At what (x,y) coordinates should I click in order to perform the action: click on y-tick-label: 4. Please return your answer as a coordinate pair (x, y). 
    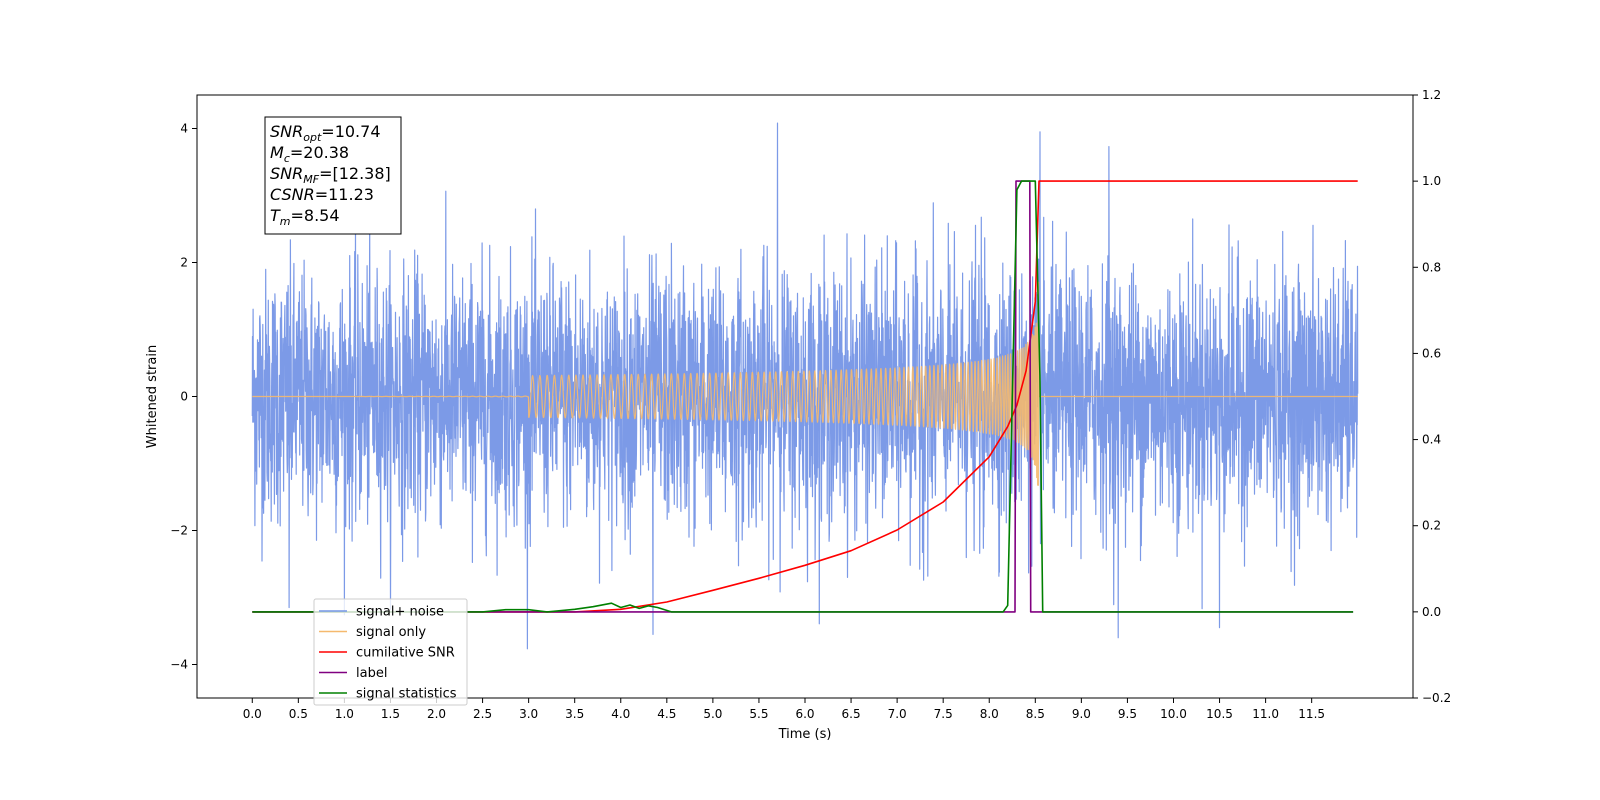
    Looking at the image, I should click on (184, 129).